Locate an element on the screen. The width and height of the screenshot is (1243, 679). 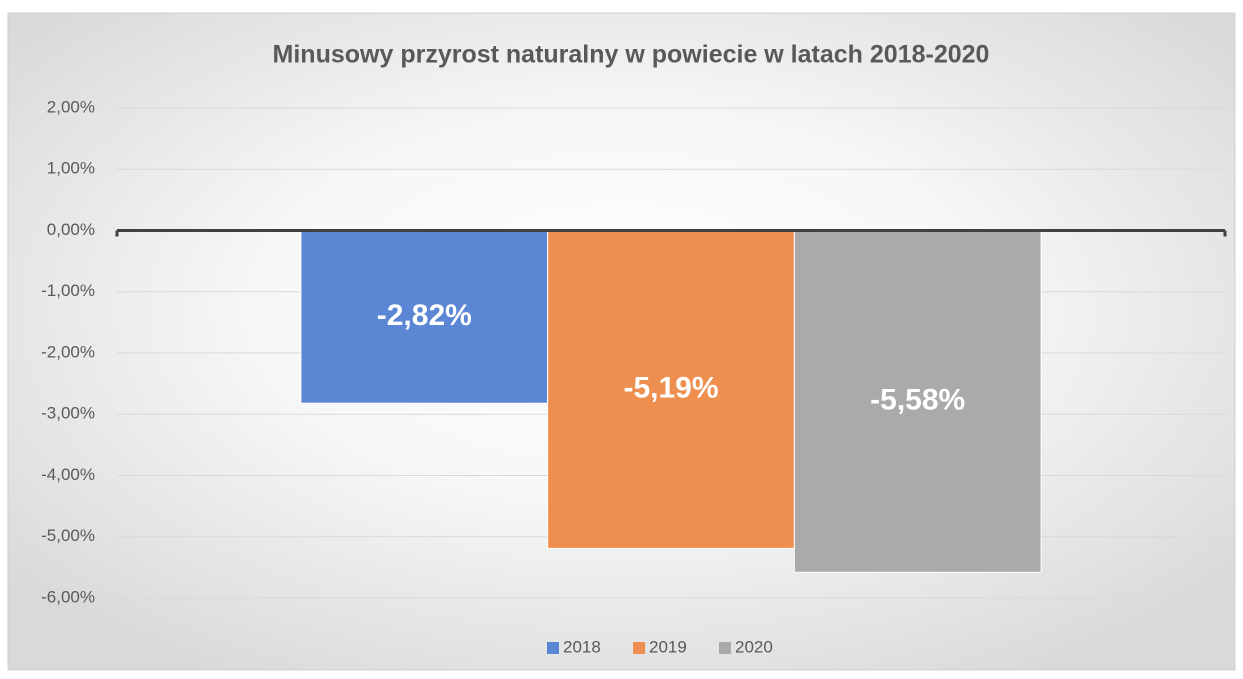
y-tick-label: 2,00% is located at coordinates (71, 106).